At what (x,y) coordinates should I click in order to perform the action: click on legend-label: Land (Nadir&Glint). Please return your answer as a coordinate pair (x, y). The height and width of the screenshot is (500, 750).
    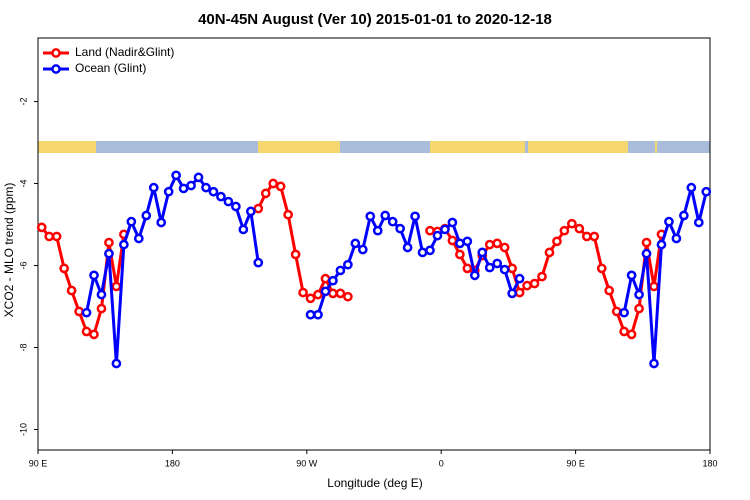
    Looking at the image, I should click on (124, 52).